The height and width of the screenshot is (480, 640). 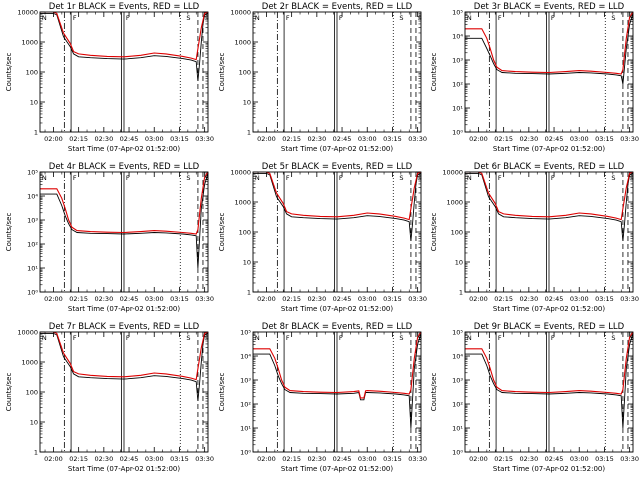 What do you see at coordinates (337, 327) in the screenshot?
I see `chart-title: Det 8r BLACK = Events, RED = LLD` at bounding box center [337, 327].